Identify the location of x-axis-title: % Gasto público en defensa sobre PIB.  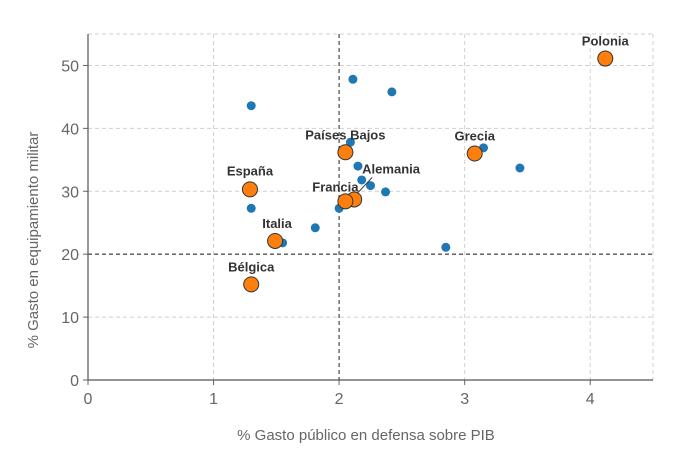
(366, 435).